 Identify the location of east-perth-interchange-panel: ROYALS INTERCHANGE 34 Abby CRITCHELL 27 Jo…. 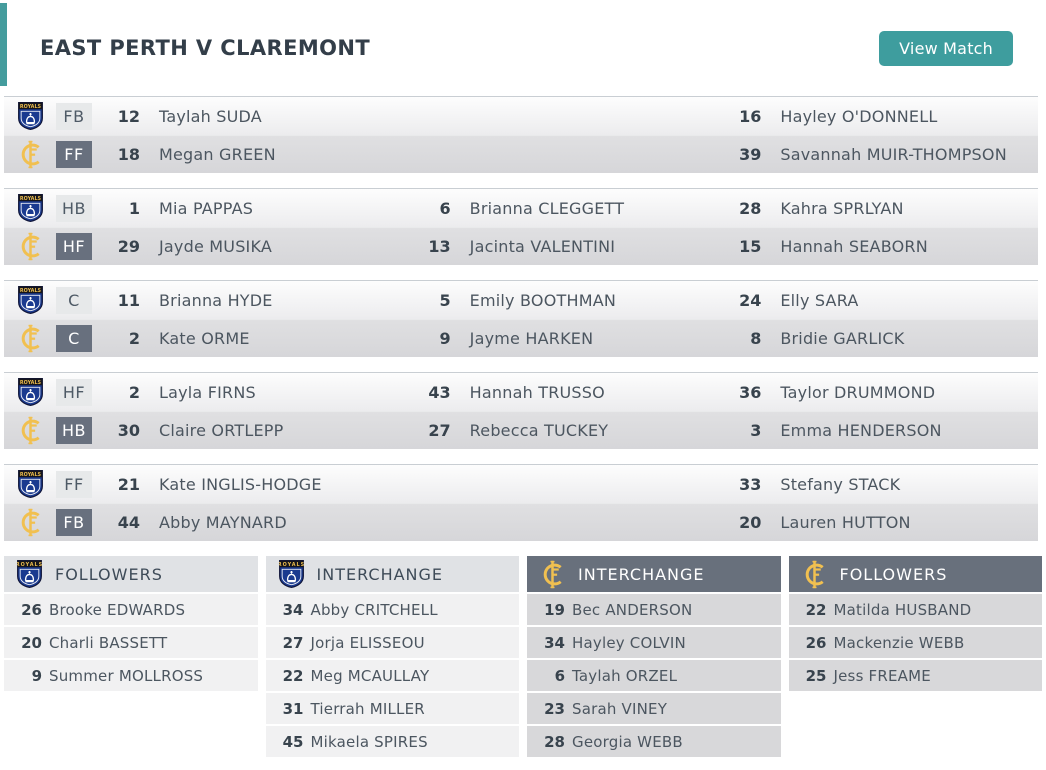
(392, 656).